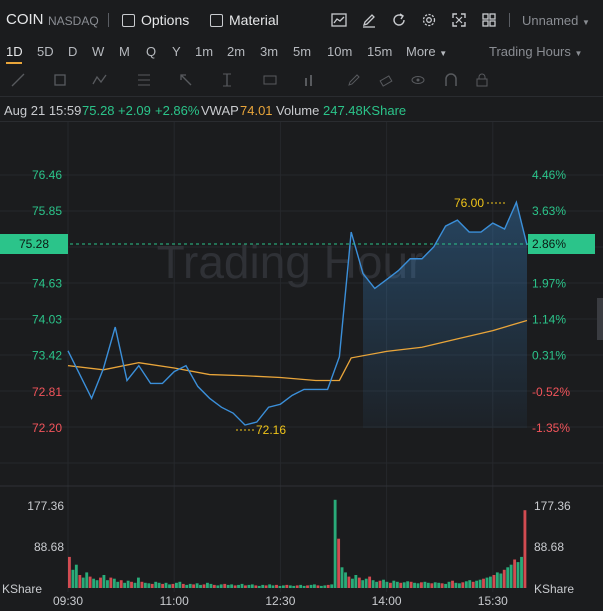  What do you see at coordinates (489, 20) in the screenshot?
I see `layout-grid-icon` at bounding box center [489, 20].